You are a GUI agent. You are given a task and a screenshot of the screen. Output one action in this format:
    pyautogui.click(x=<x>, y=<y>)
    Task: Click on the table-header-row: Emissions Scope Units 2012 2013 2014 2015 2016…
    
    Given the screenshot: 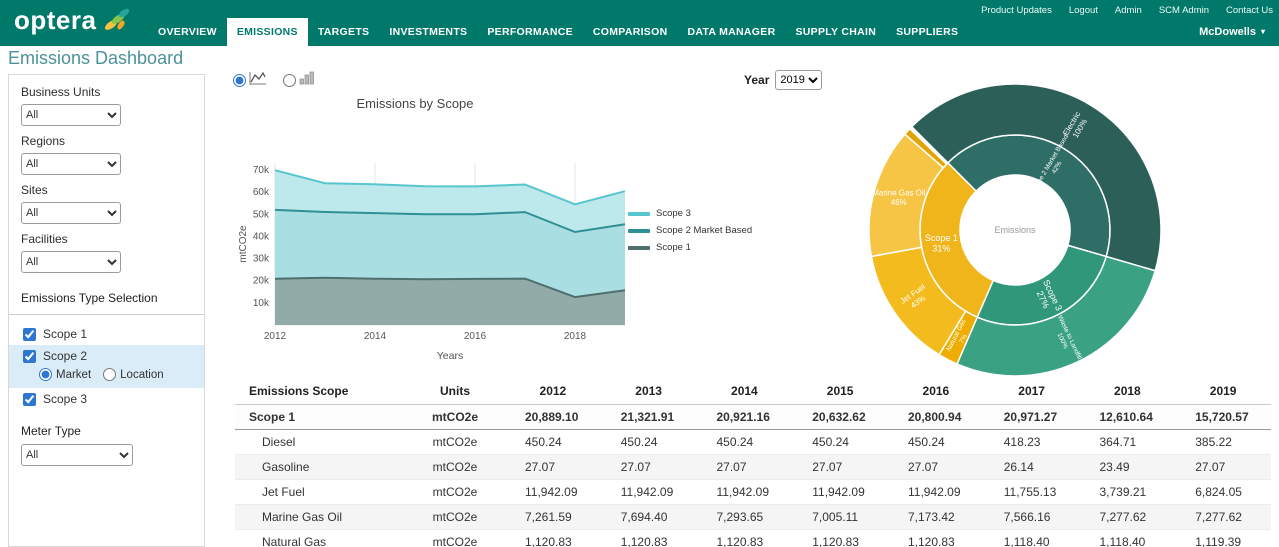 What is the action you would take?
    pyautogui.click(x=753, y=391)
    